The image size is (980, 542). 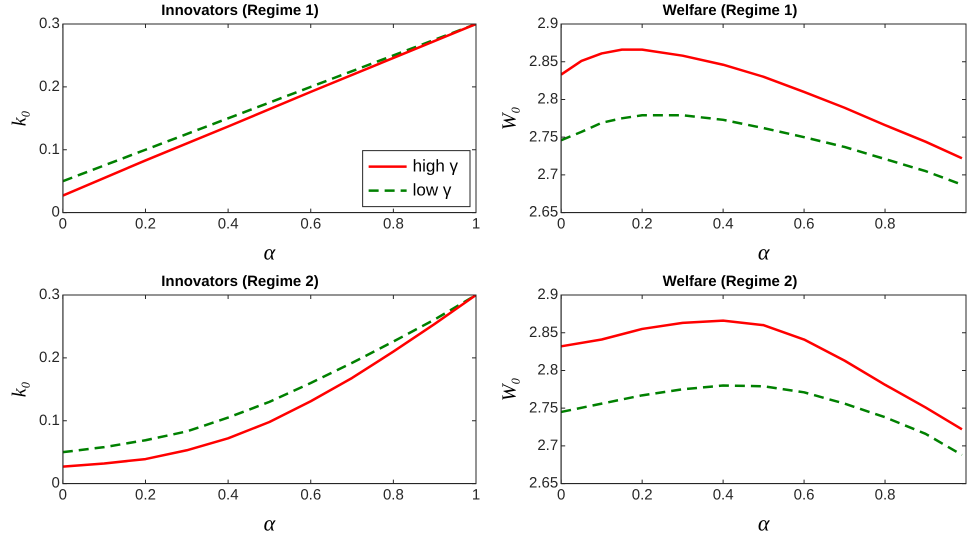 What do you see at coordinates (762, 420) in the screenshot?
I see `line-series` at bounding box center [762, 420].